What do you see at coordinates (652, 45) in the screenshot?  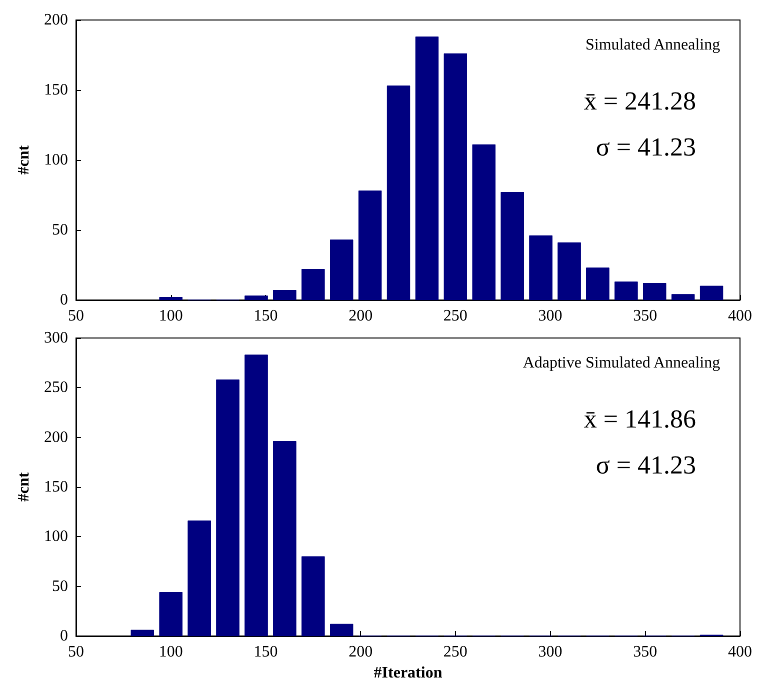 I see `text: Simulated Annealing` at bounding box center [652, 45].